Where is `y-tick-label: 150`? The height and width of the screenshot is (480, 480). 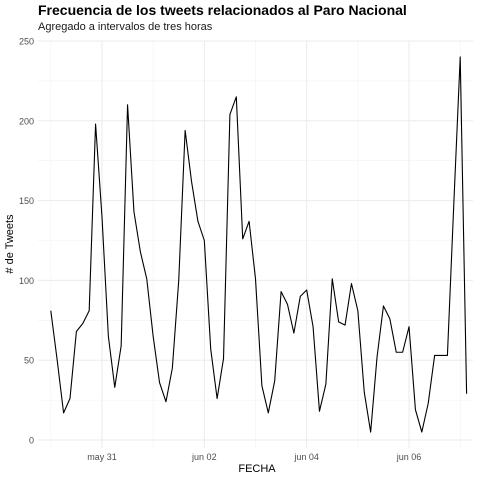
y-tick-label: 150 is located at coordinates (26, 201).